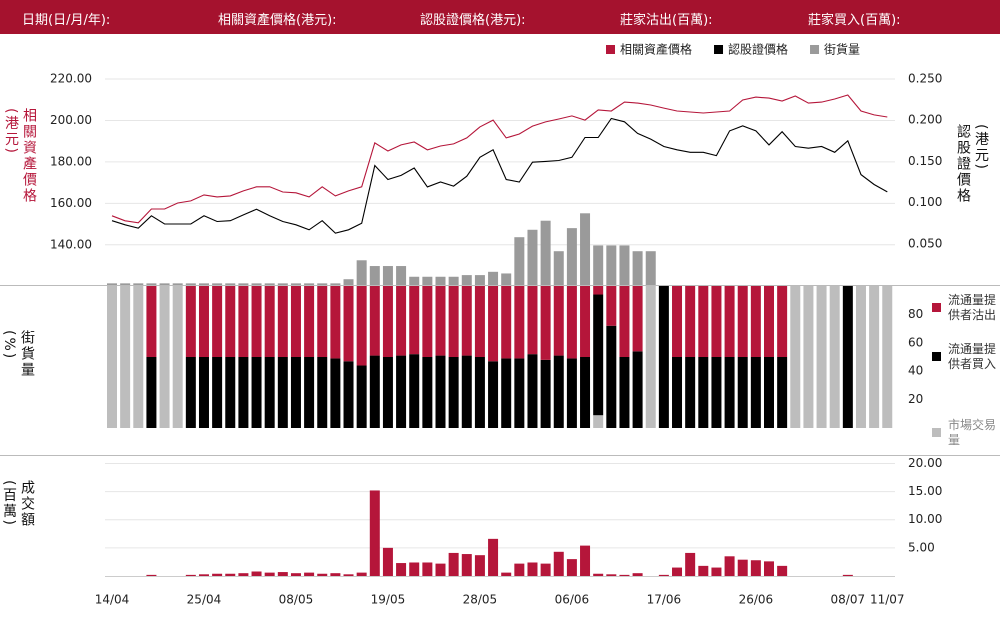  I want to click on y2-axis-label: 認股證價格(港元), so click(972, 164).